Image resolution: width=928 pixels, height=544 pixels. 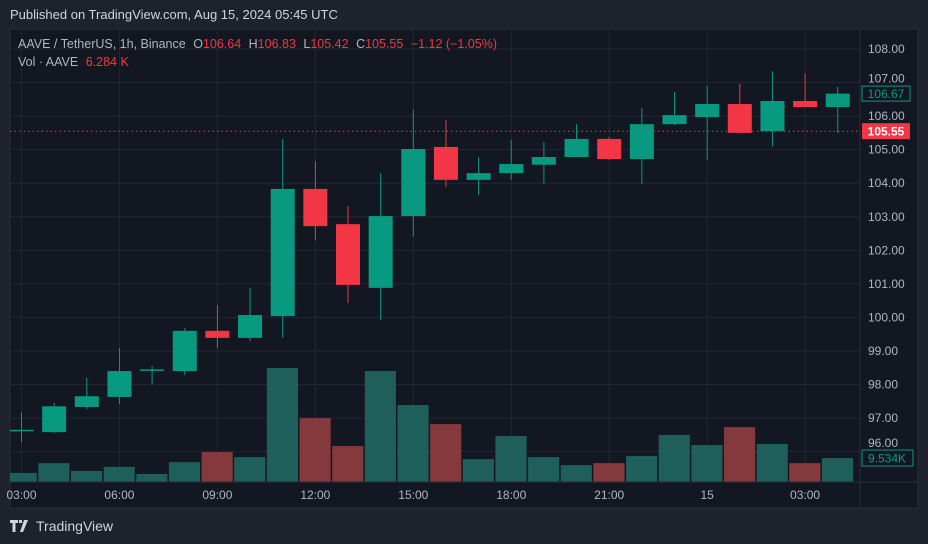 I want to click on price-tick-label: 99.00, so click(x=883, y=351).